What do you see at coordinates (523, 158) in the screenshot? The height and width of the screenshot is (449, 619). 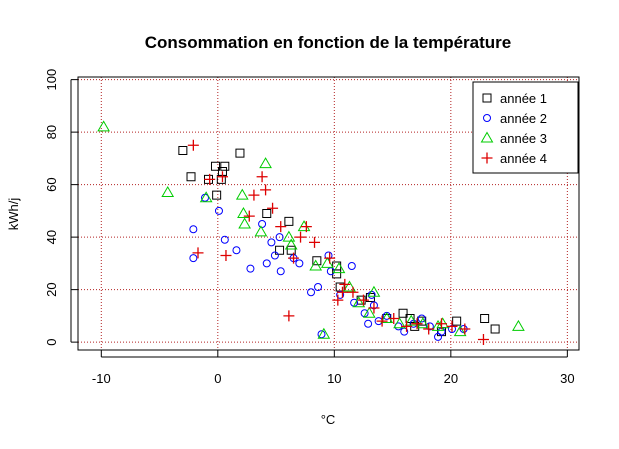 I see `legend-label: année 4` at bounding box center [523, 158].